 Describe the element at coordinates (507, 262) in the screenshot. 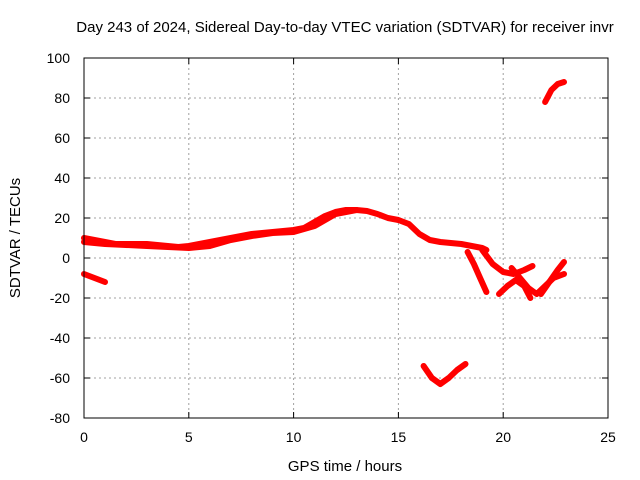

I see `series-line-track-e` at that location.